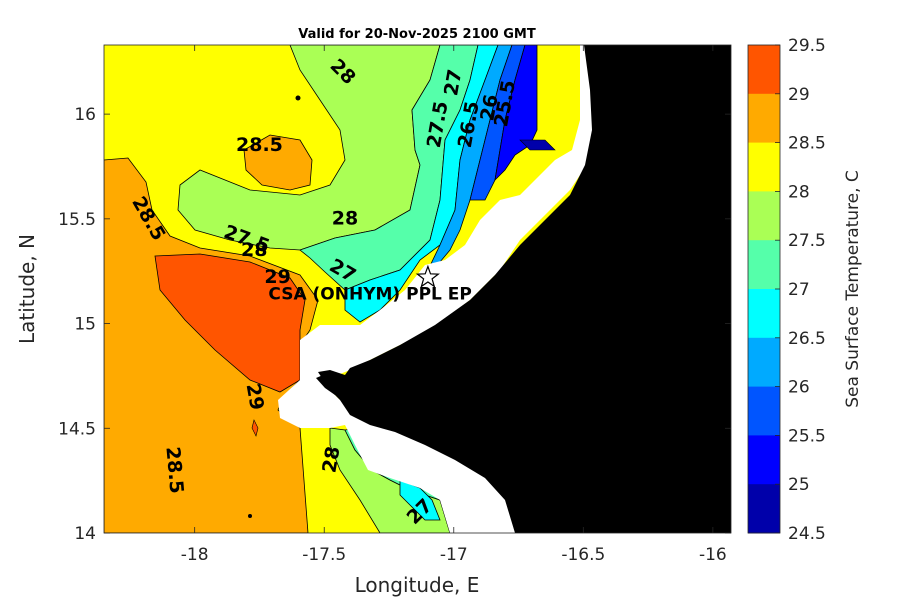 This screenshot has width=900, height=604. I want to click on y-tick-label: 15, so click(85, 325).